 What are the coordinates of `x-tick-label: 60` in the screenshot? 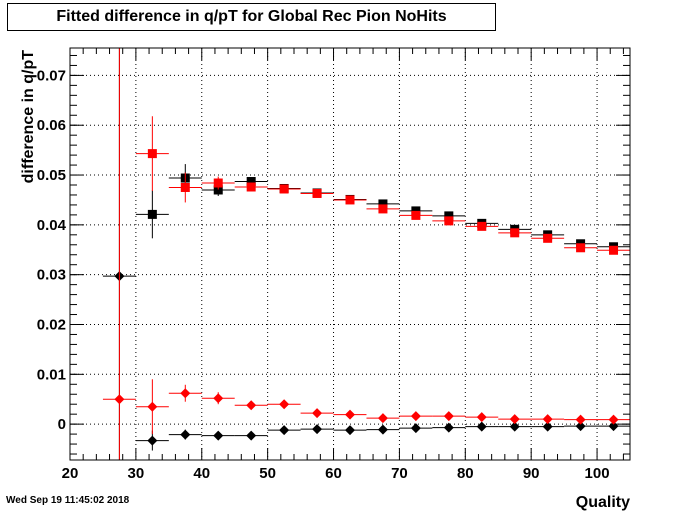 It's located at (333, 473).